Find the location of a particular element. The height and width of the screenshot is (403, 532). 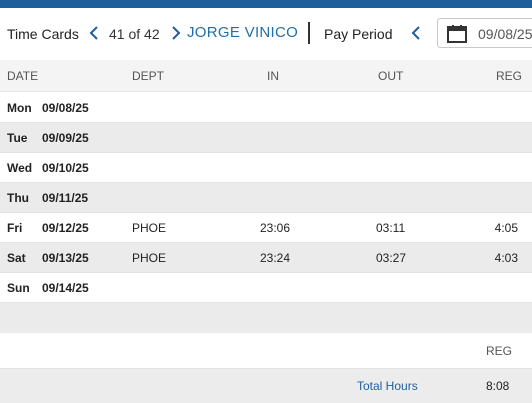

employee-name-link: JORGE VINICO is located at coordinates (243, 32).